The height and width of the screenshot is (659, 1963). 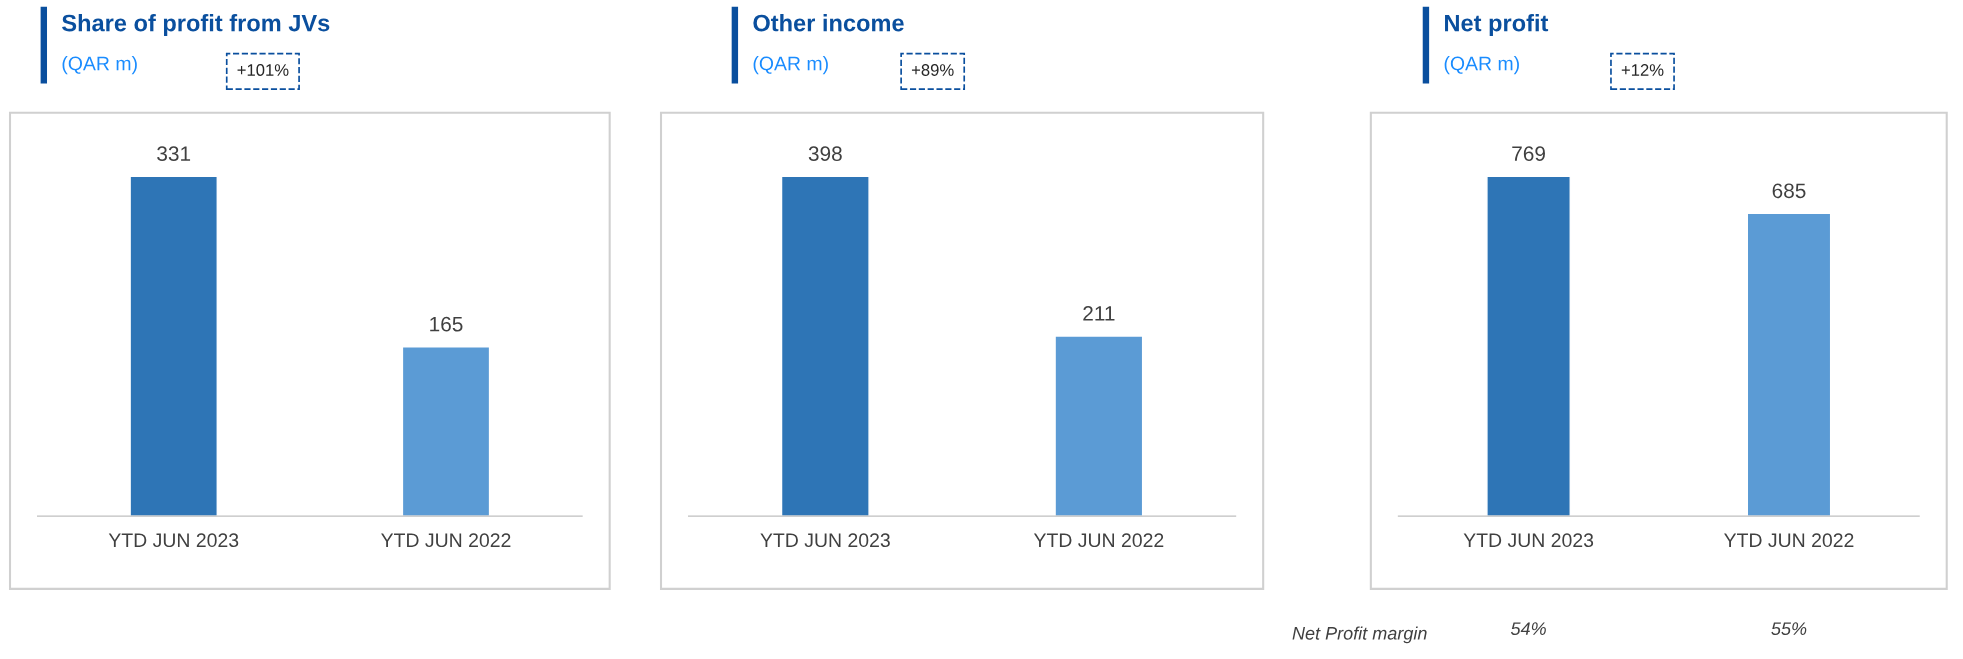 I want to click on data-label: 331, so click(x=174, y=154).